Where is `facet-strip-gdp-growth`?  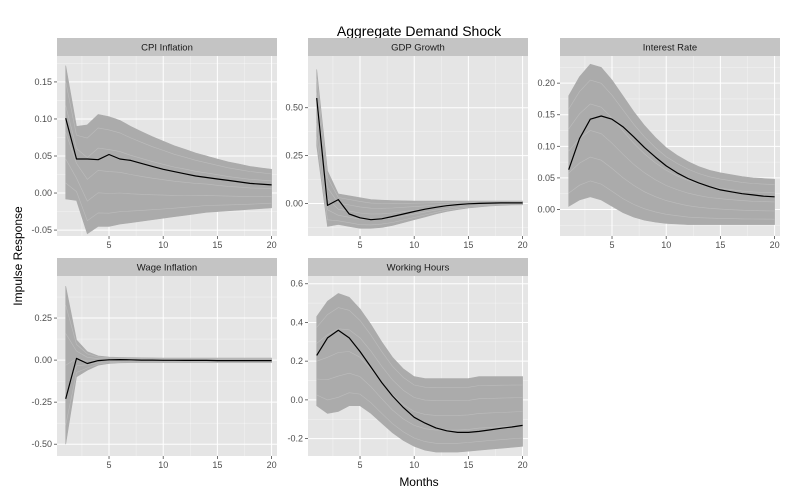 facet-strip-gdp-growth is located at coordinates (418, 47).